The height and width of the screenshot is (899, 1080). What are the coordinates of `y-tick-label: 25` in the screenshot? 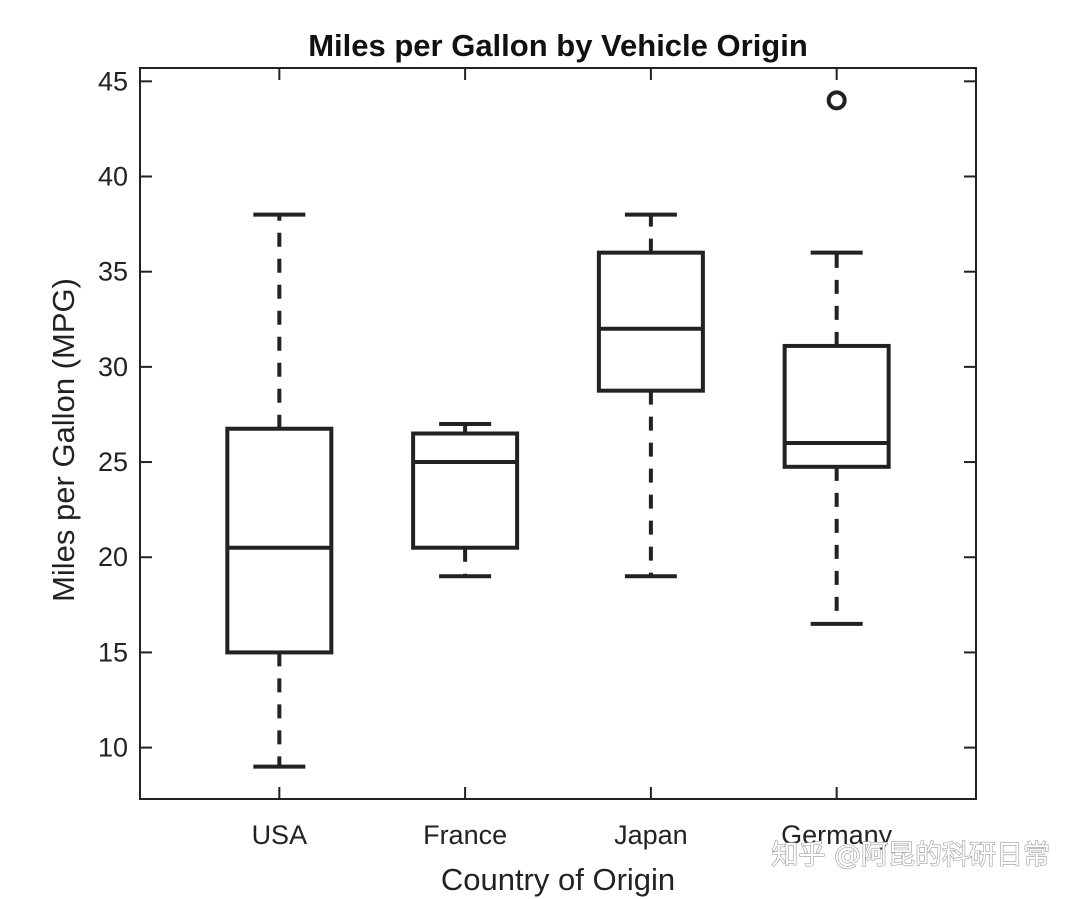 It's located at (113, 462).